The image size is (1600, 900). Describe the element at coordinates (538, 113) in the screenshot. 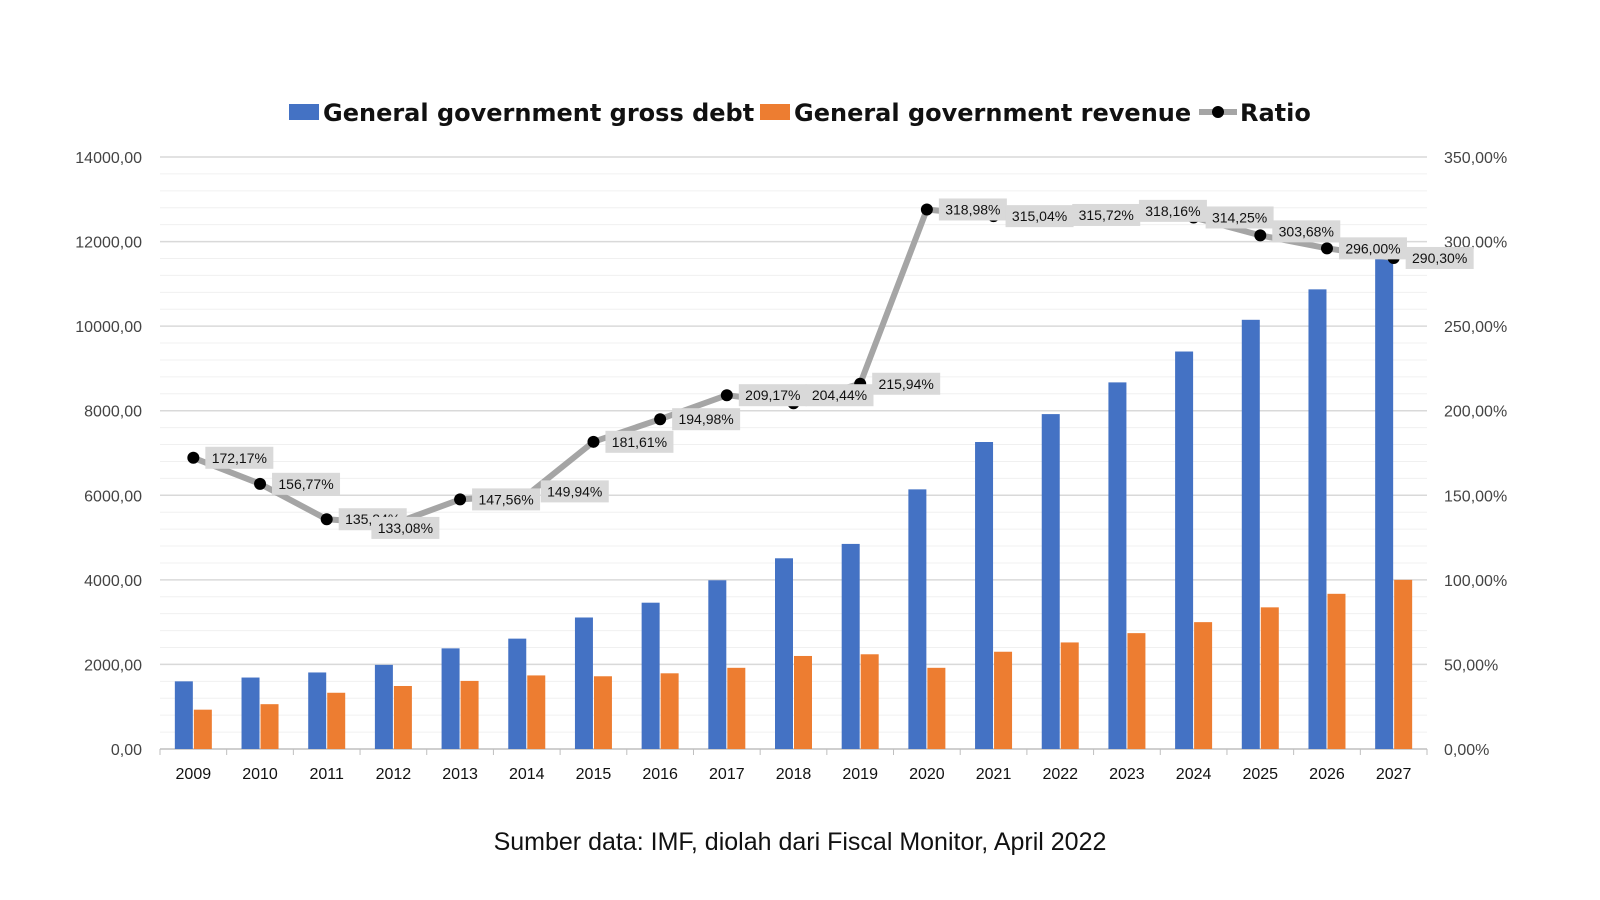

I see `legend-label-debt: General government gross debt` at that location.